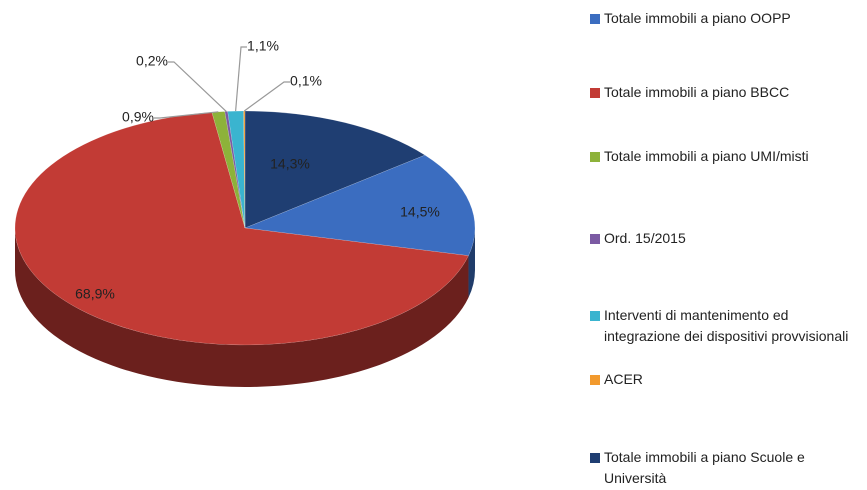 The height and width of the screenshot is (490, 867). I want to click on data-label: 0,2%, so click(152, 61).